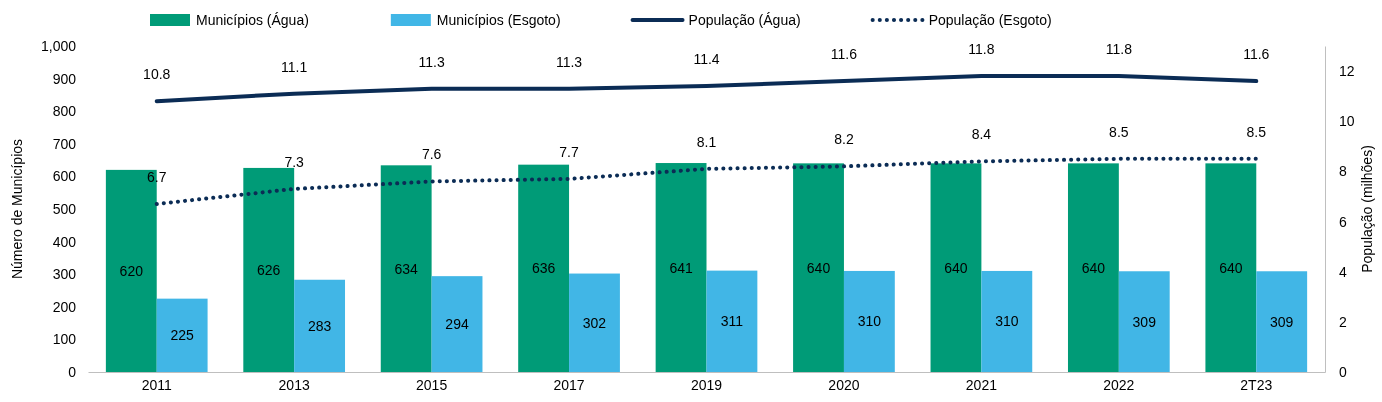 The image size is (1382, 402). What do you see at coordinates (64, 111) in the screenshot?
I see `y-tick-label: 800` at bounding box center [64, 111].